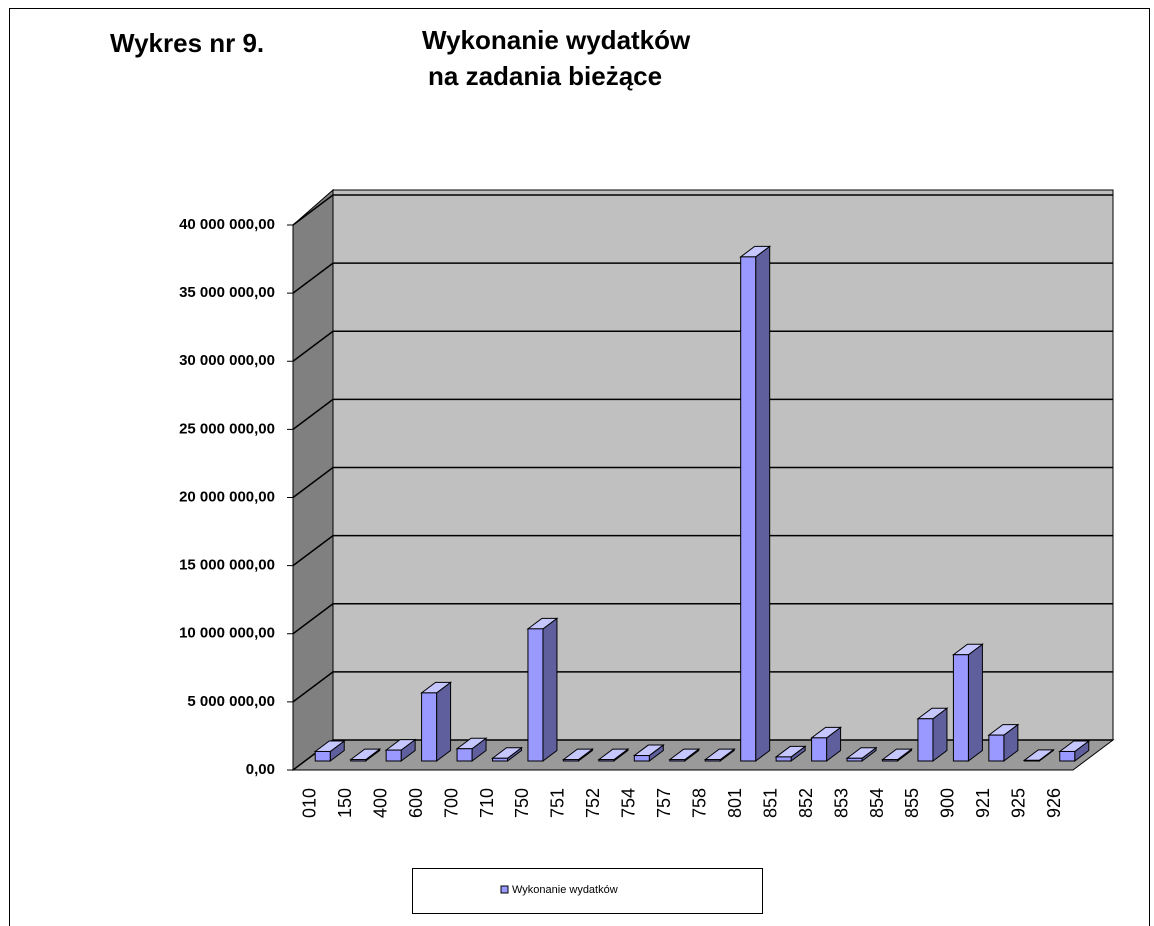 Image resolution: width=1154 pixels, height=926 pixels. Describe the element at coordinates (227, 565) in the screenshot. I see `y-tick-label: 15 000 000,00` at that location.